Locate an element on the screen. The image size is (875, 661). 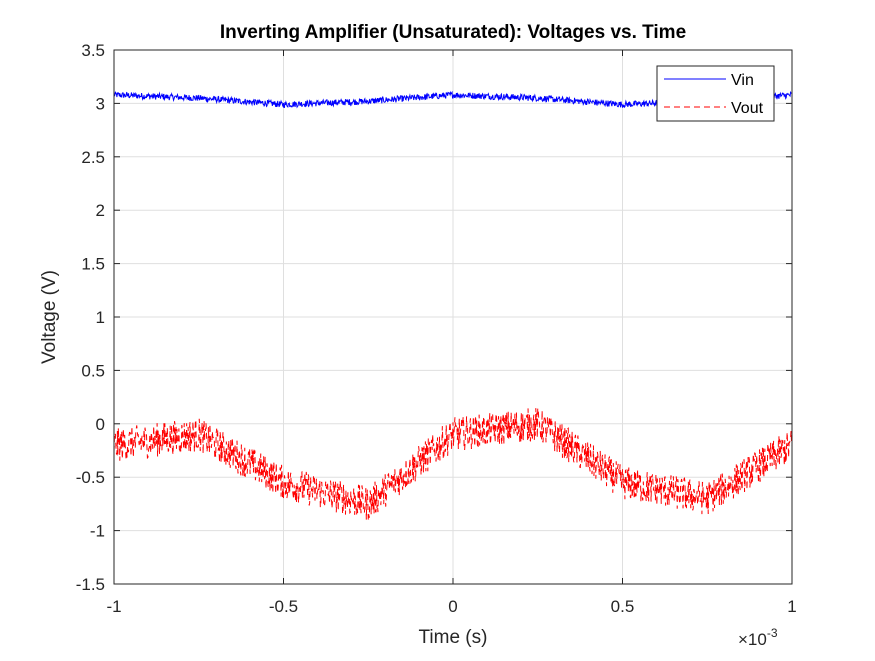
x-tick-label: 0 is located at coordinates (452, 606).